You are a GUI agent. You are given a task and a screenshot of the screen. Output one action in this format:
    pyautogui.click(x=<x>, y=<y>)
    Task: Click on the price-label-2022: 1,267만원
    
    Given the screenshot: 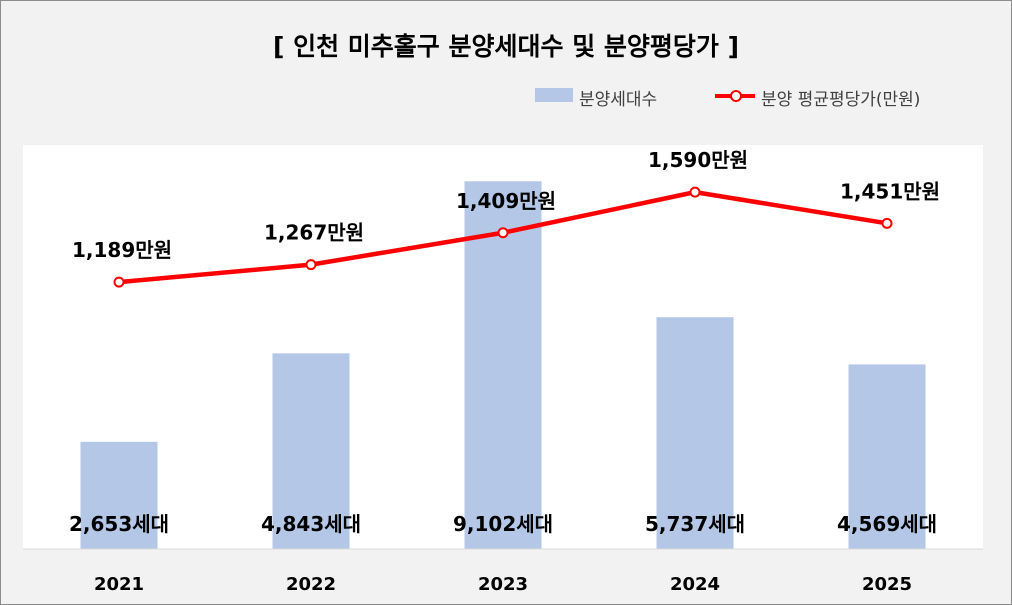 What is the action you would take?
    pyautogui.click(x=314, y=233)
    